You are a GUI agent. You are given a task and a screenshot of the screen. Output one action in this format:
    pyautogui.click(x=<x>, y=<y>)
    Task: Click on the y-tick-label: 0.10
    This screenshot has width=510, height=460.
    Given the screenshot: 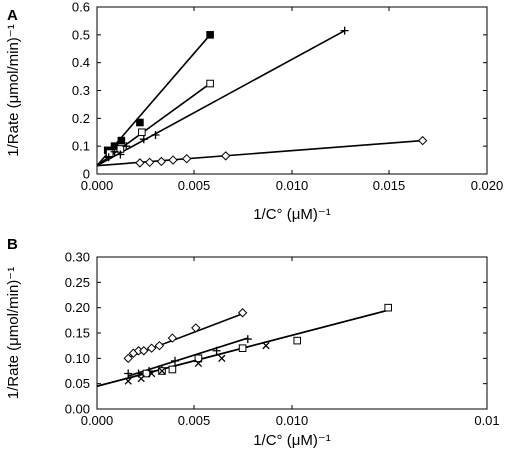 What is the action you would take?
    pyautogui.click(x=77, y=358)
    